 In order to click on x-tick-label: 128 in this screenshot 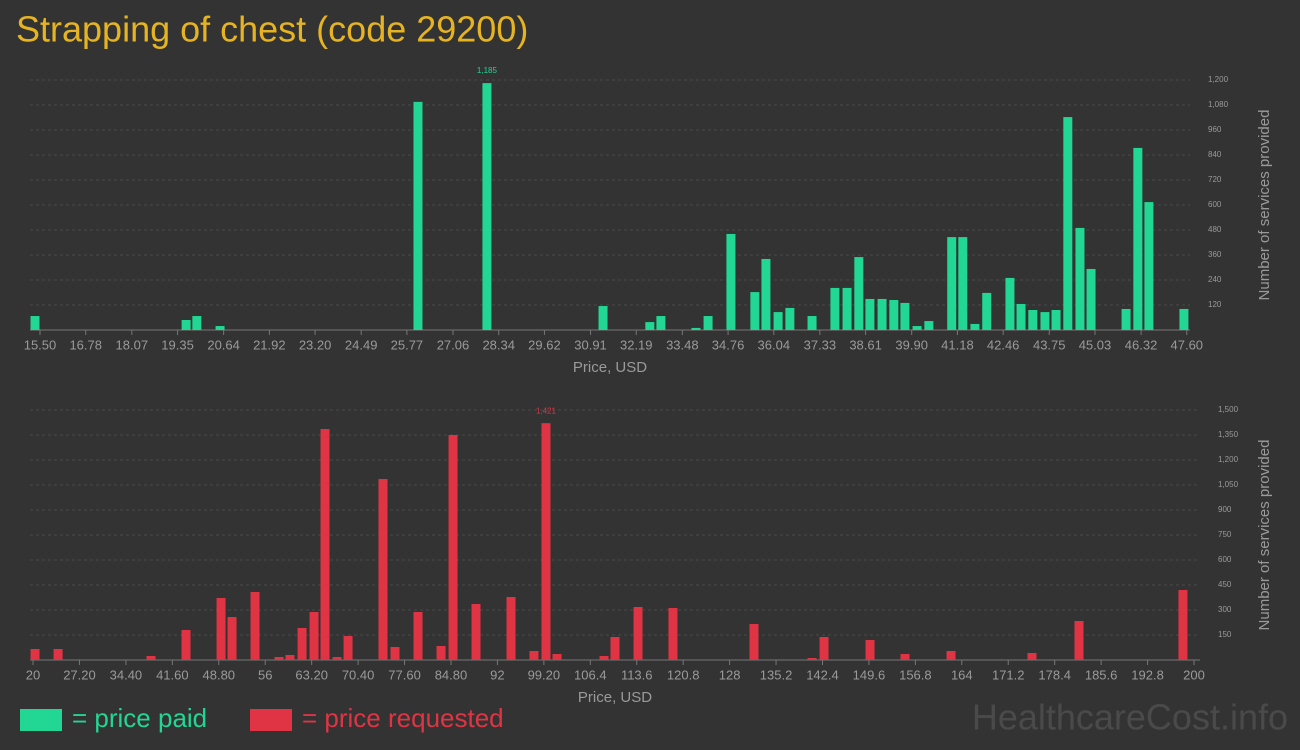, I will do `click(730, 674)`.